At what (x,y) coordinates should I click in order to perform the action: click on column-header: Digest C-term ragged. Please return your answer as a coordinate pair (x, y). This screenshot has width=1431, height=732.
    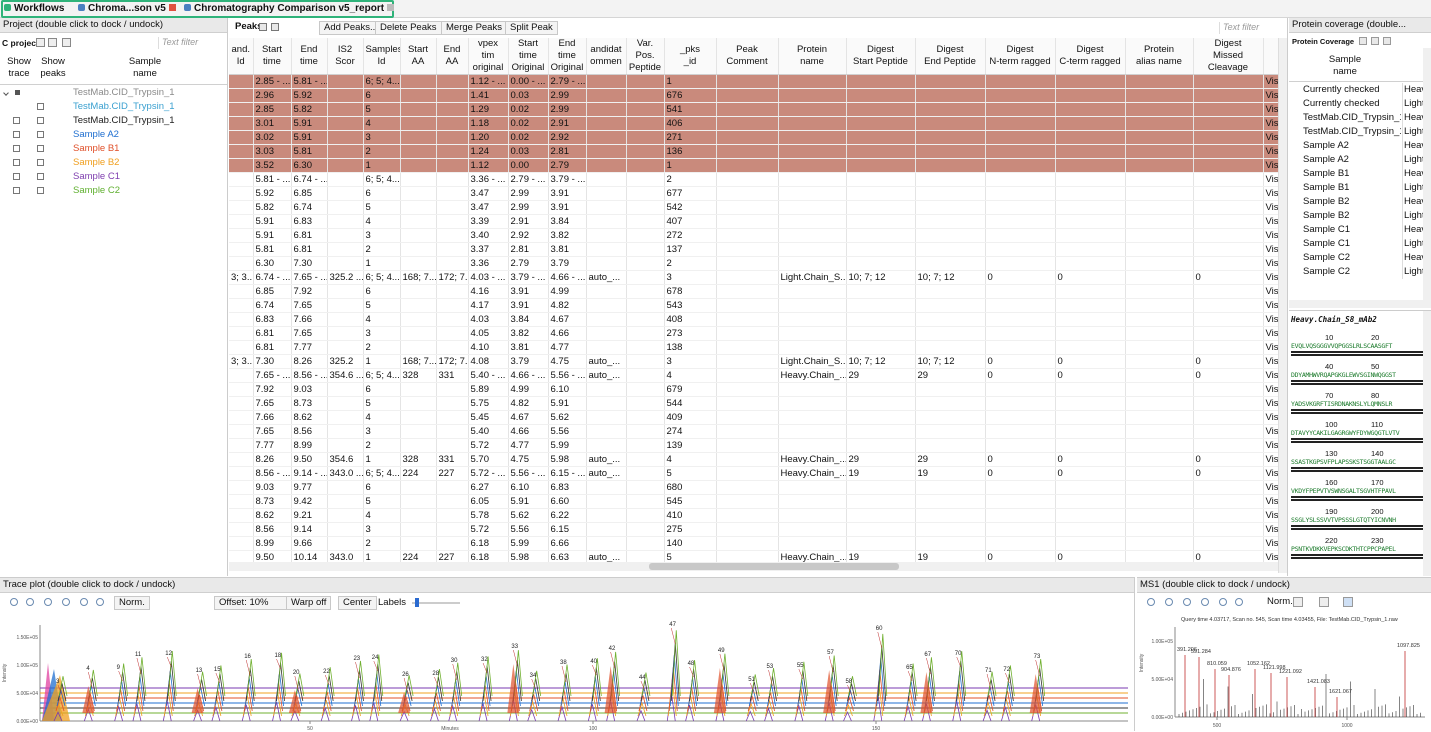
    Looking at the image, I should click on (1090, 56).